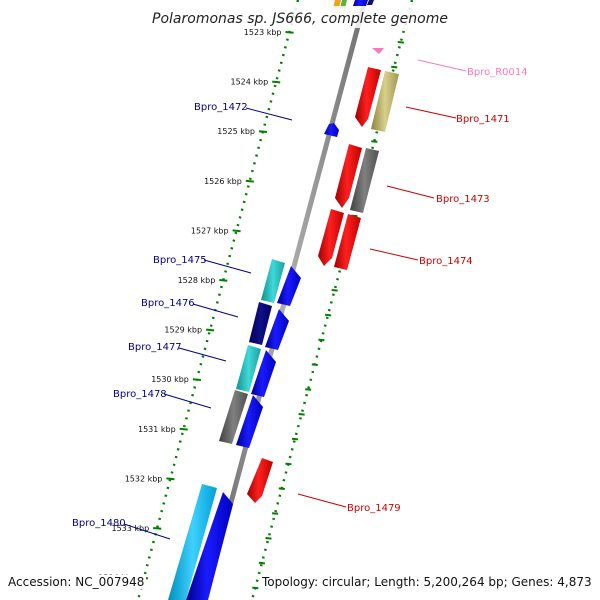  I want to click on title-backdrop, so click(300, 17).